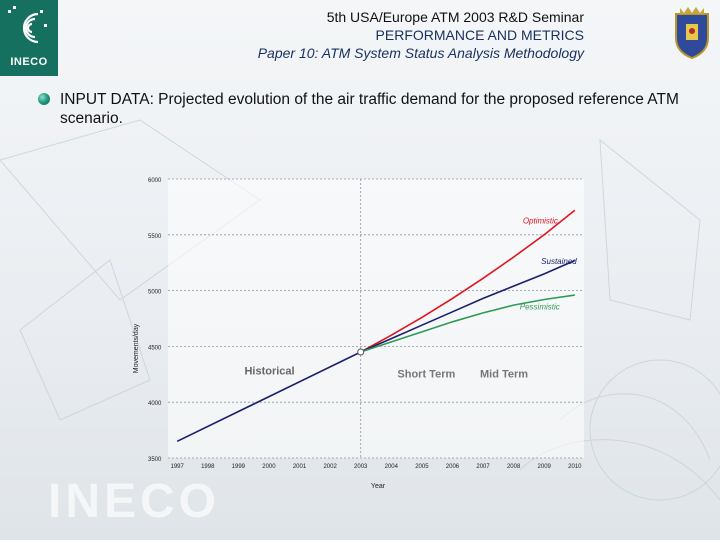 This screenshot has width=720, height=540. What do you see at coordinates (269, 467) in the screenshot?
I see `x-tick-label: 2000` at bounding box center [269, 467].